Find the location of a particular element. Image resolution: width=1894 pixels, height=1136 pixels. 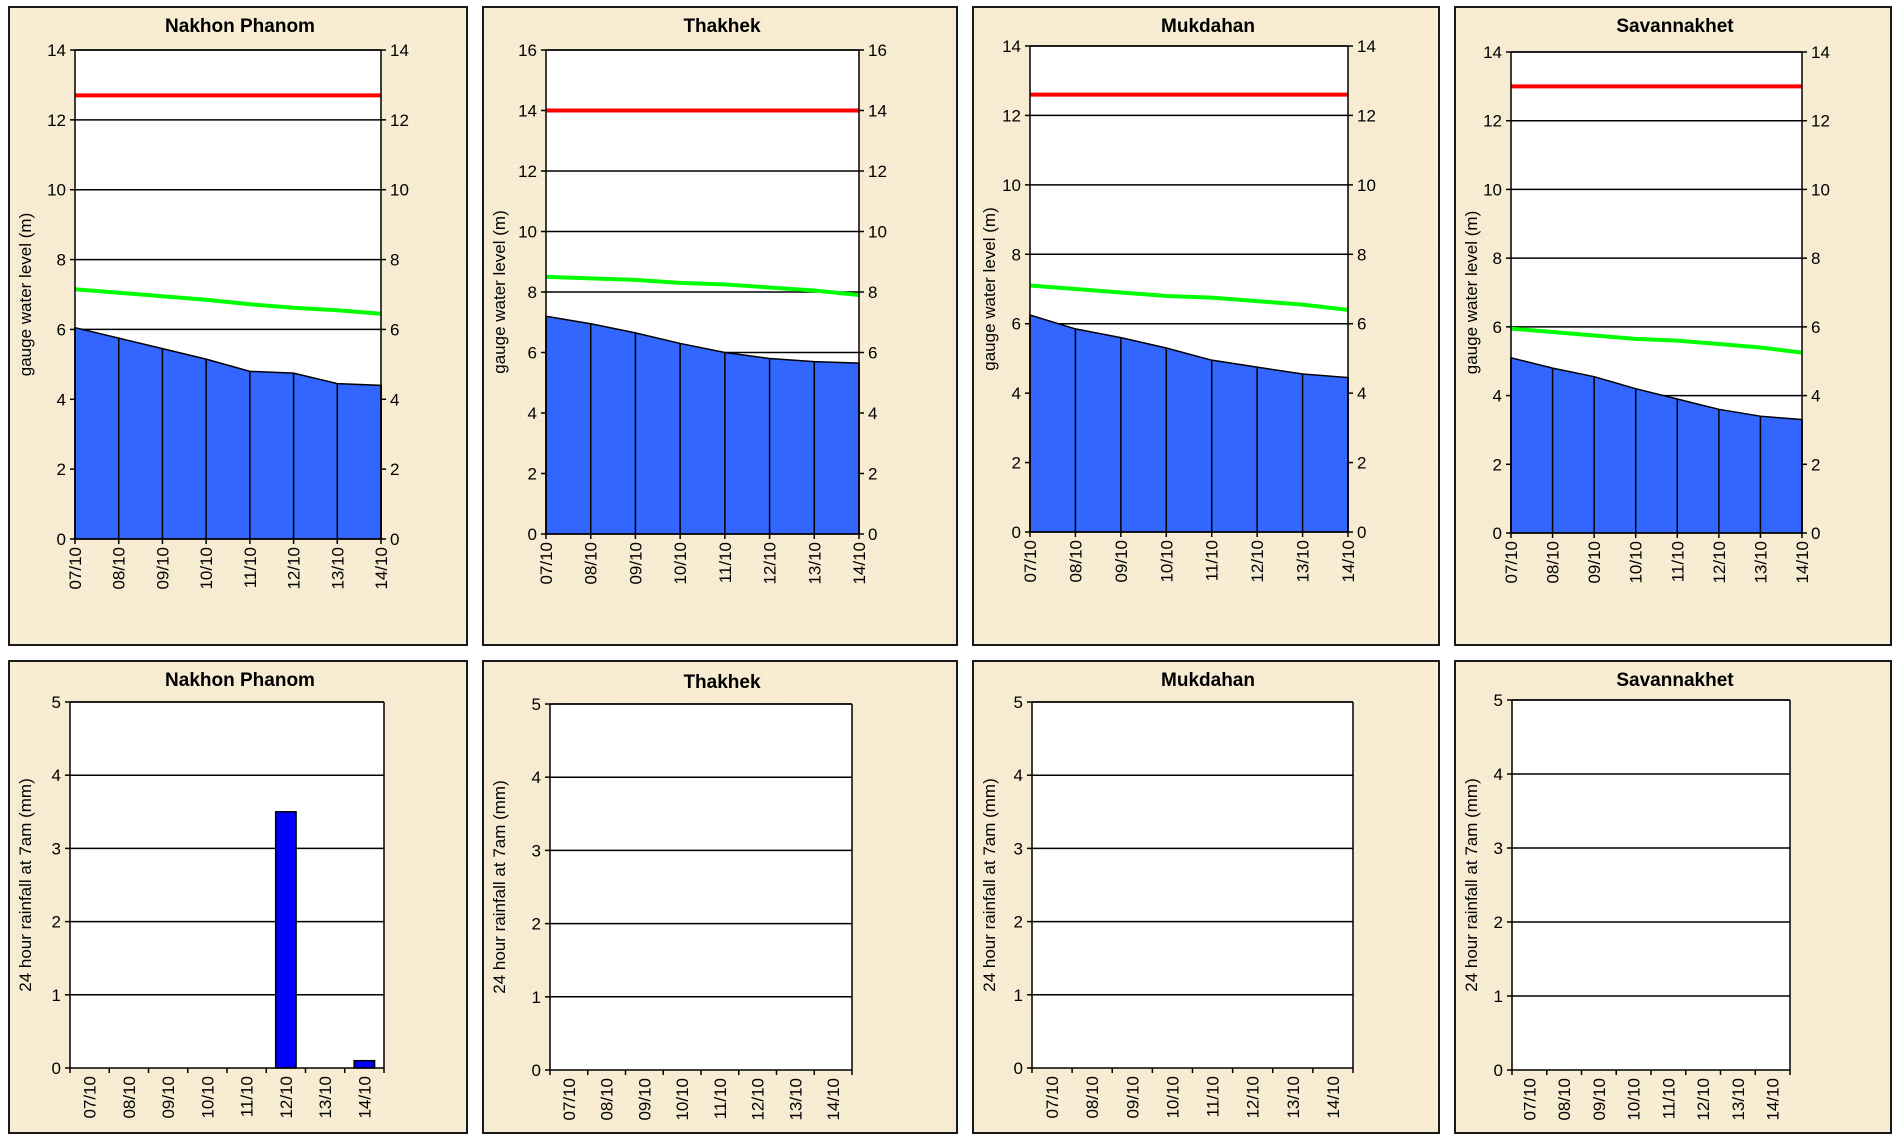

y-tick-label-right: 4 is located at coordinates (394, 399).